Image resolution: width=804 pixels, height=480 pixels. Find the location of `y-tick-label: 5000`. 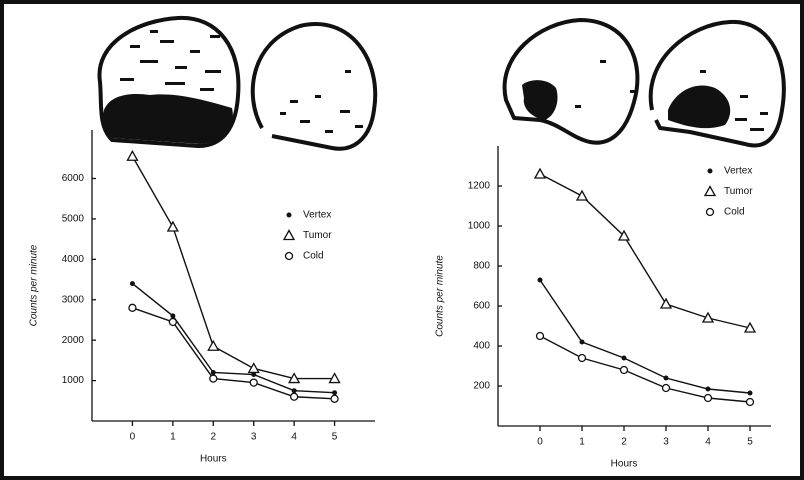

y-tick-label: 5000 is located at coordinates (73, 219).